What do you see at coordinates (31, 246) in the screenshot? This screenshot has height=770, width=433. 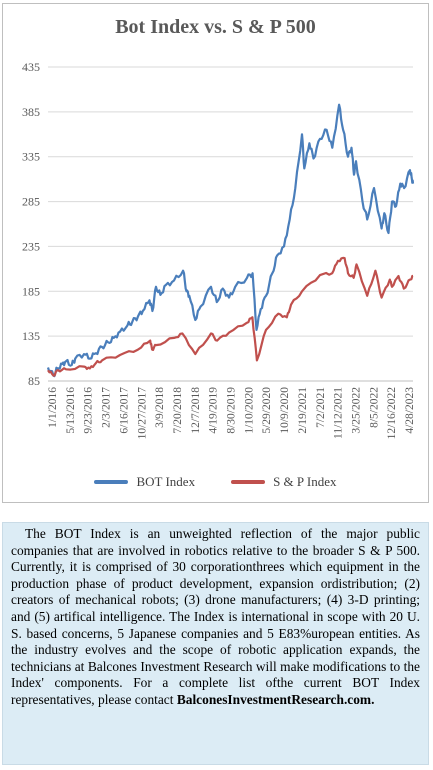 I see `y-tick-label-3: 235` at bounding box center [31, 246].